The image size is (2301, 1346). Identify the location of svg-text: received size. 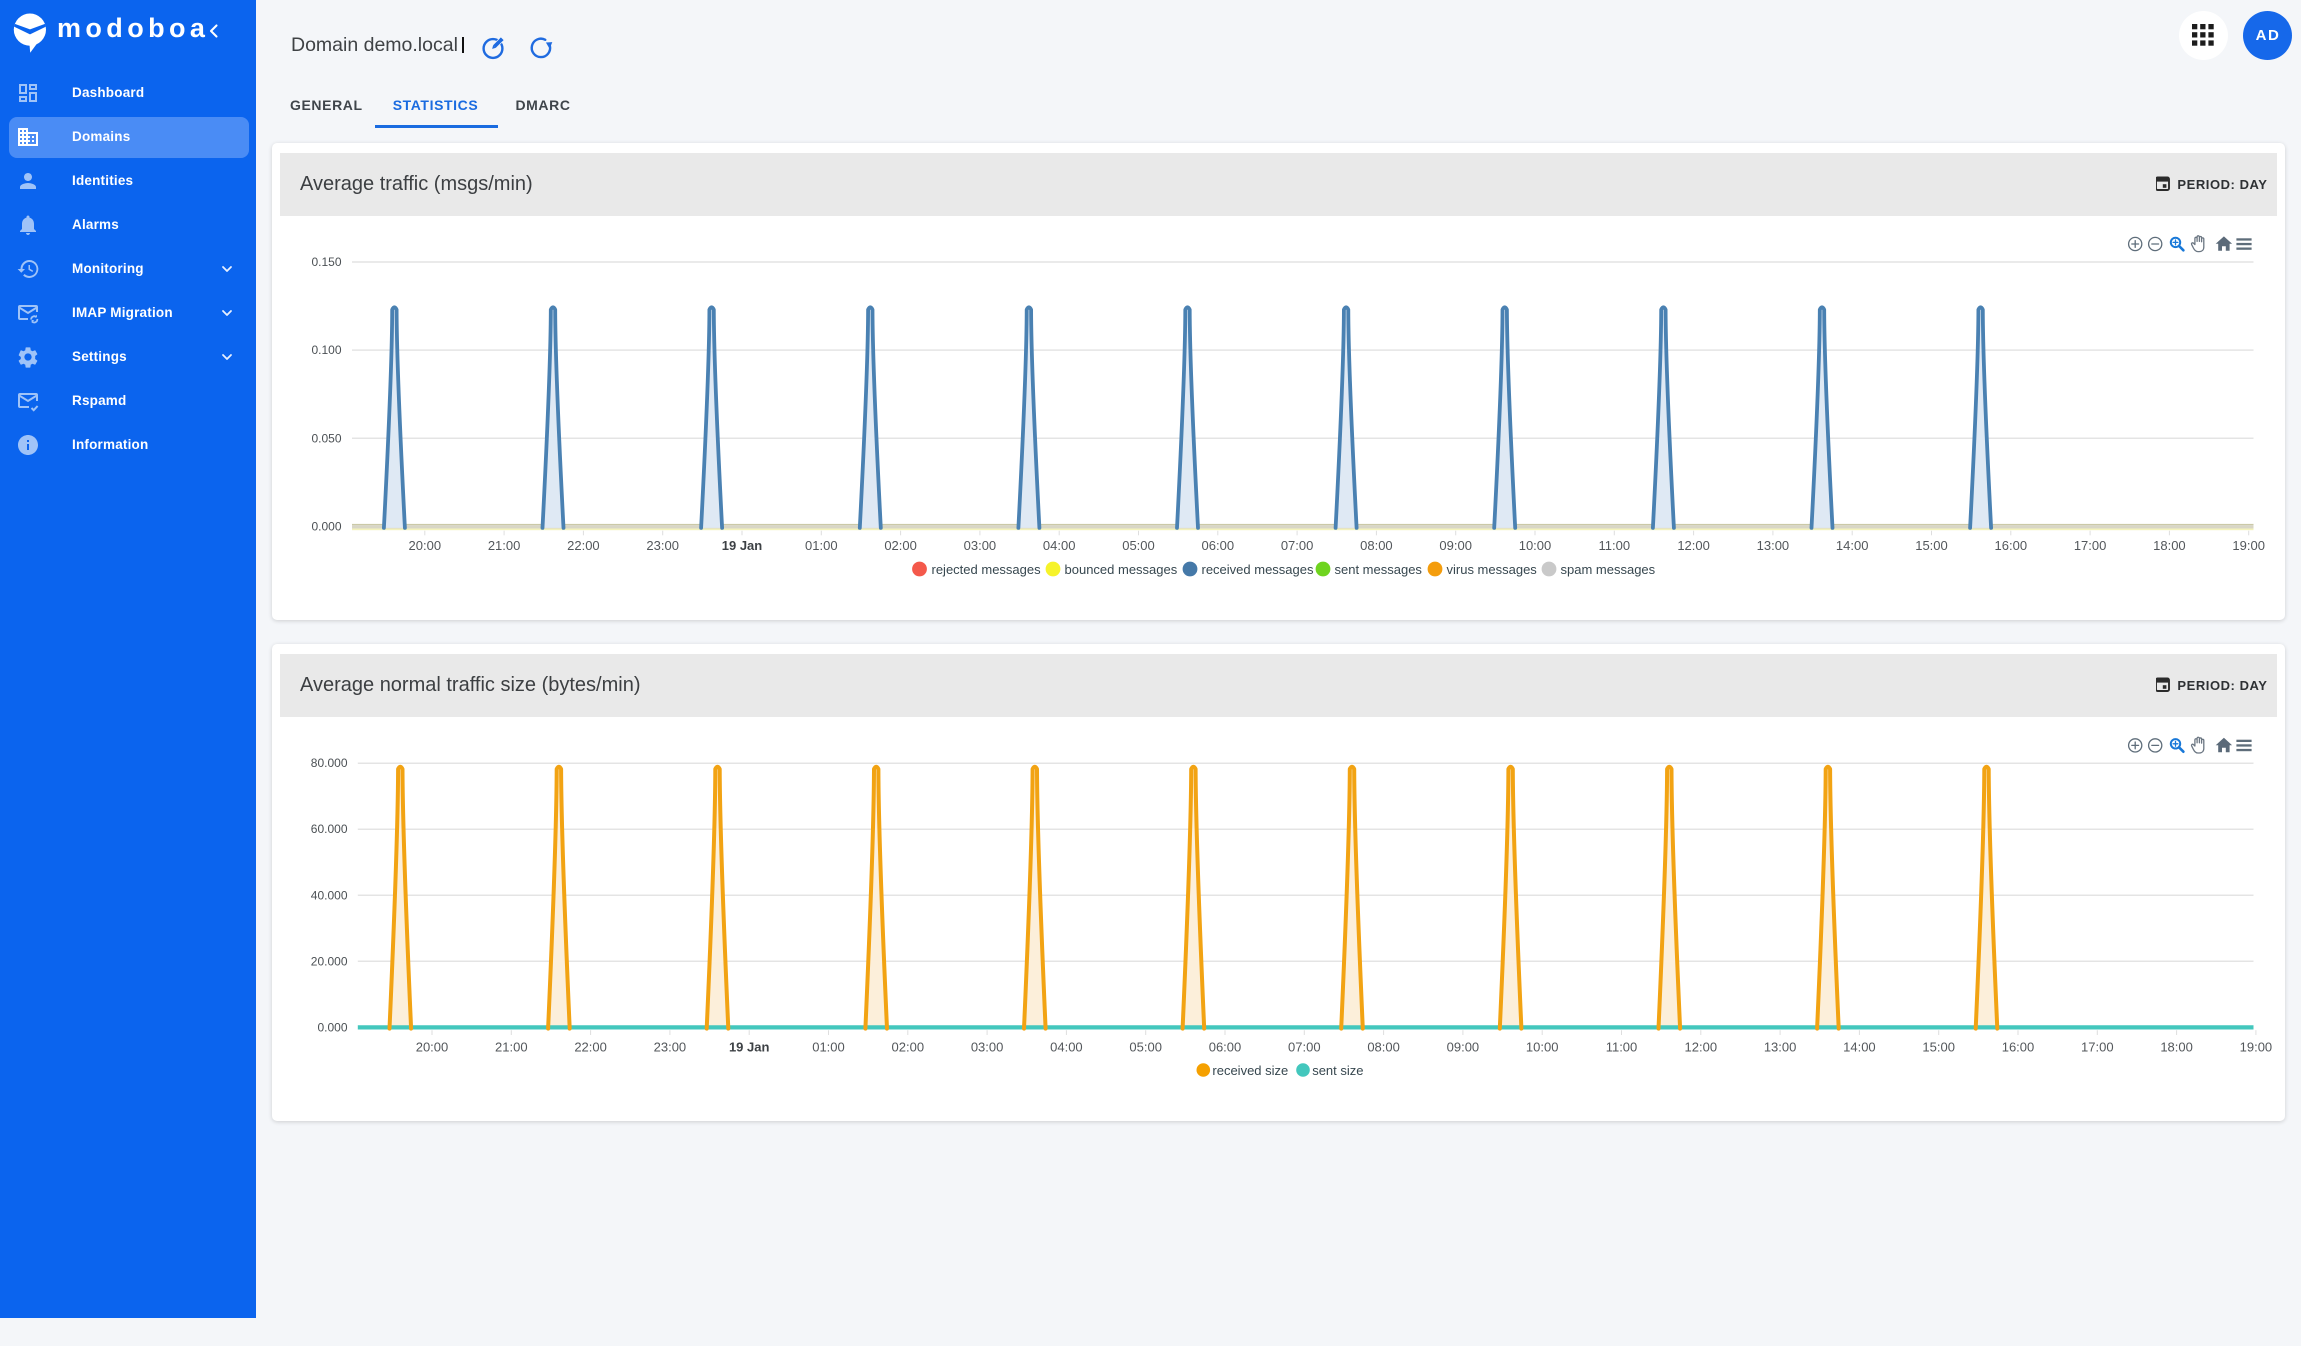
(1250, 1070).